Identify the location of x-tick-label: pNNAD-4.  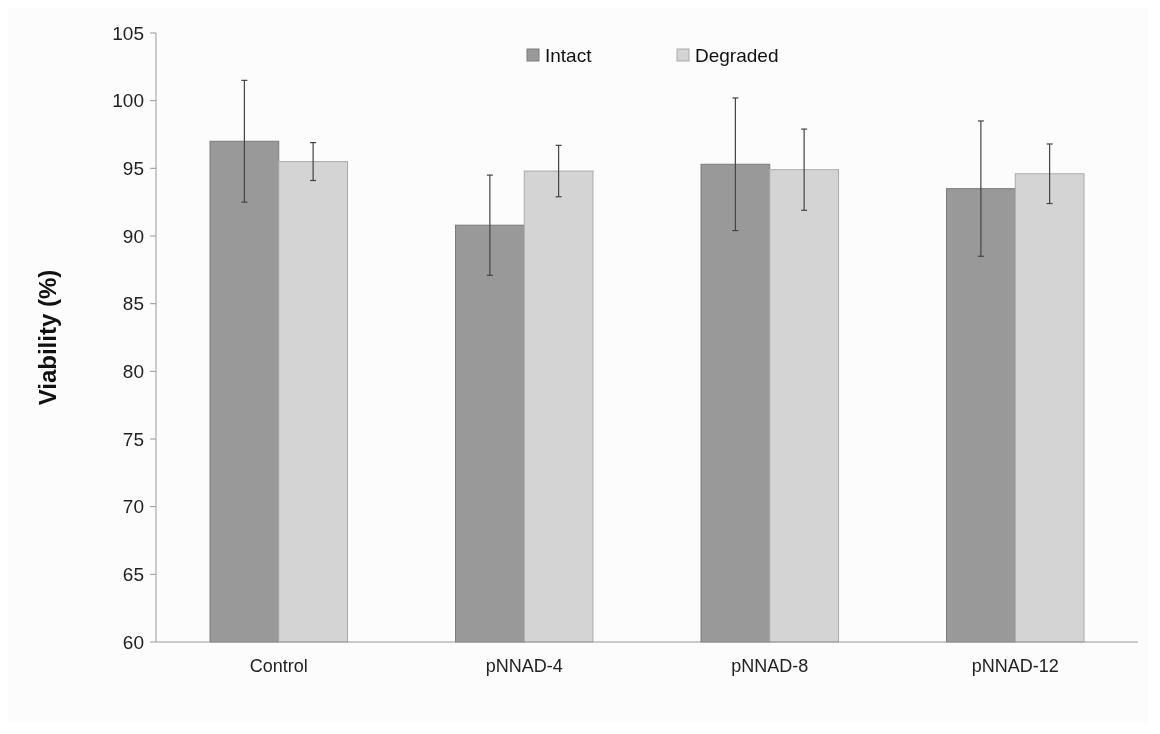
(524, 666).